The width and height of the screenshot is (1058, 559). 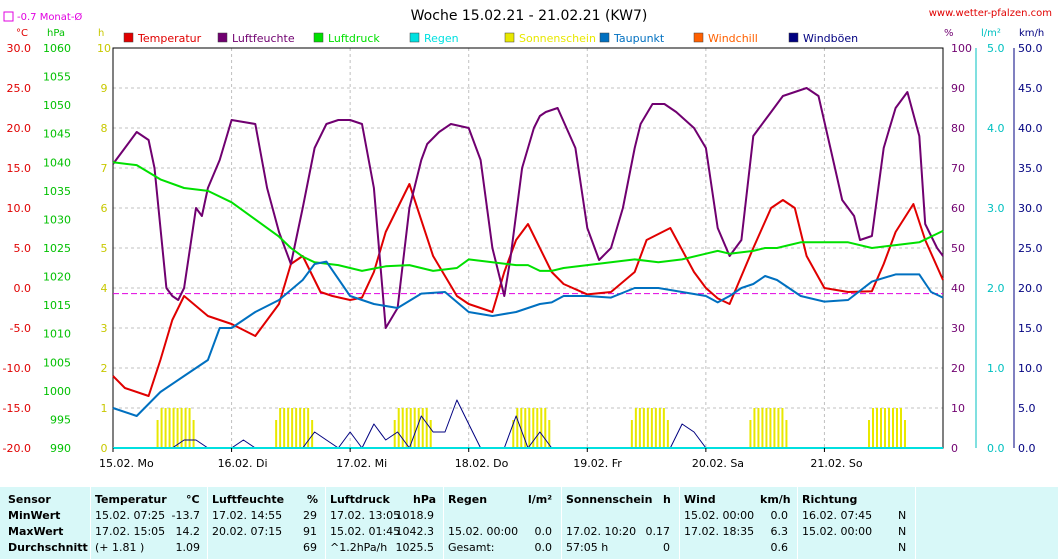 What do you see at coordinates (19, 168) in the screenshot?
I see `temperature-tick-label: 15.0` at bounding box center [19, 168].